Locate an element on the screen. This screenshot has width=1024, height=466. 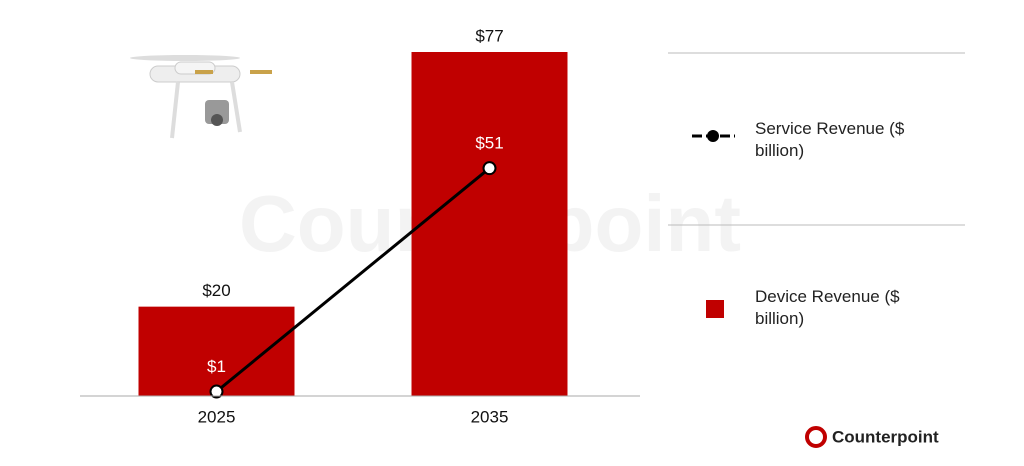
legend-point-icon is located at coordinates (713, 136).